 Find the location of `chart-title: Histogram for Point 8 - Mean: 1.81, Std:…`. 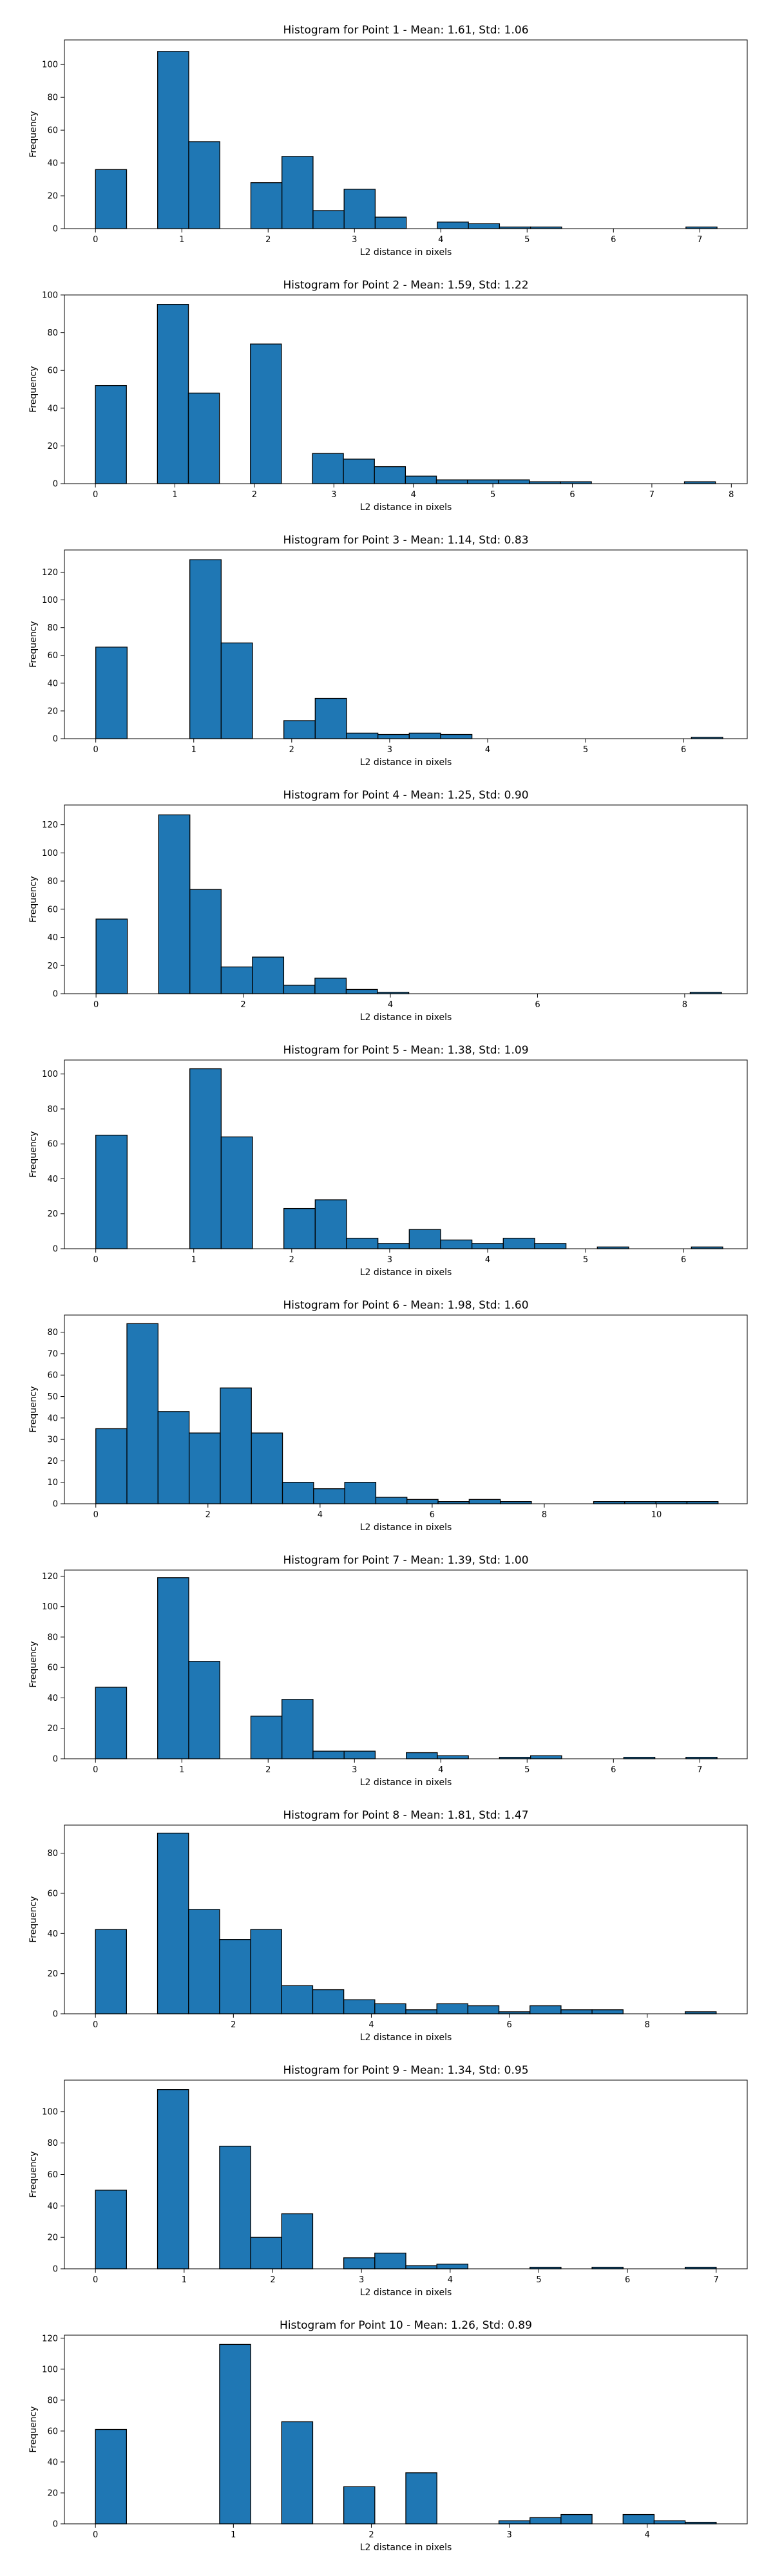

chart-title: Histogram for Point 8 - Mean: 1.81, Std:… is located at coordinates (405, 1816).